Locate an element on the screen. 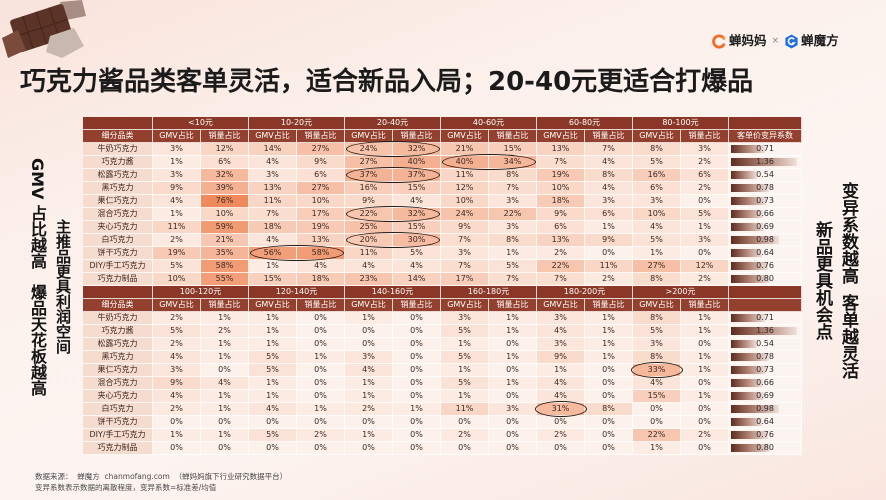 The height and width of the screenshot is (500, 886). sales-share-cell: 8% is located at coordinates (513, 240).